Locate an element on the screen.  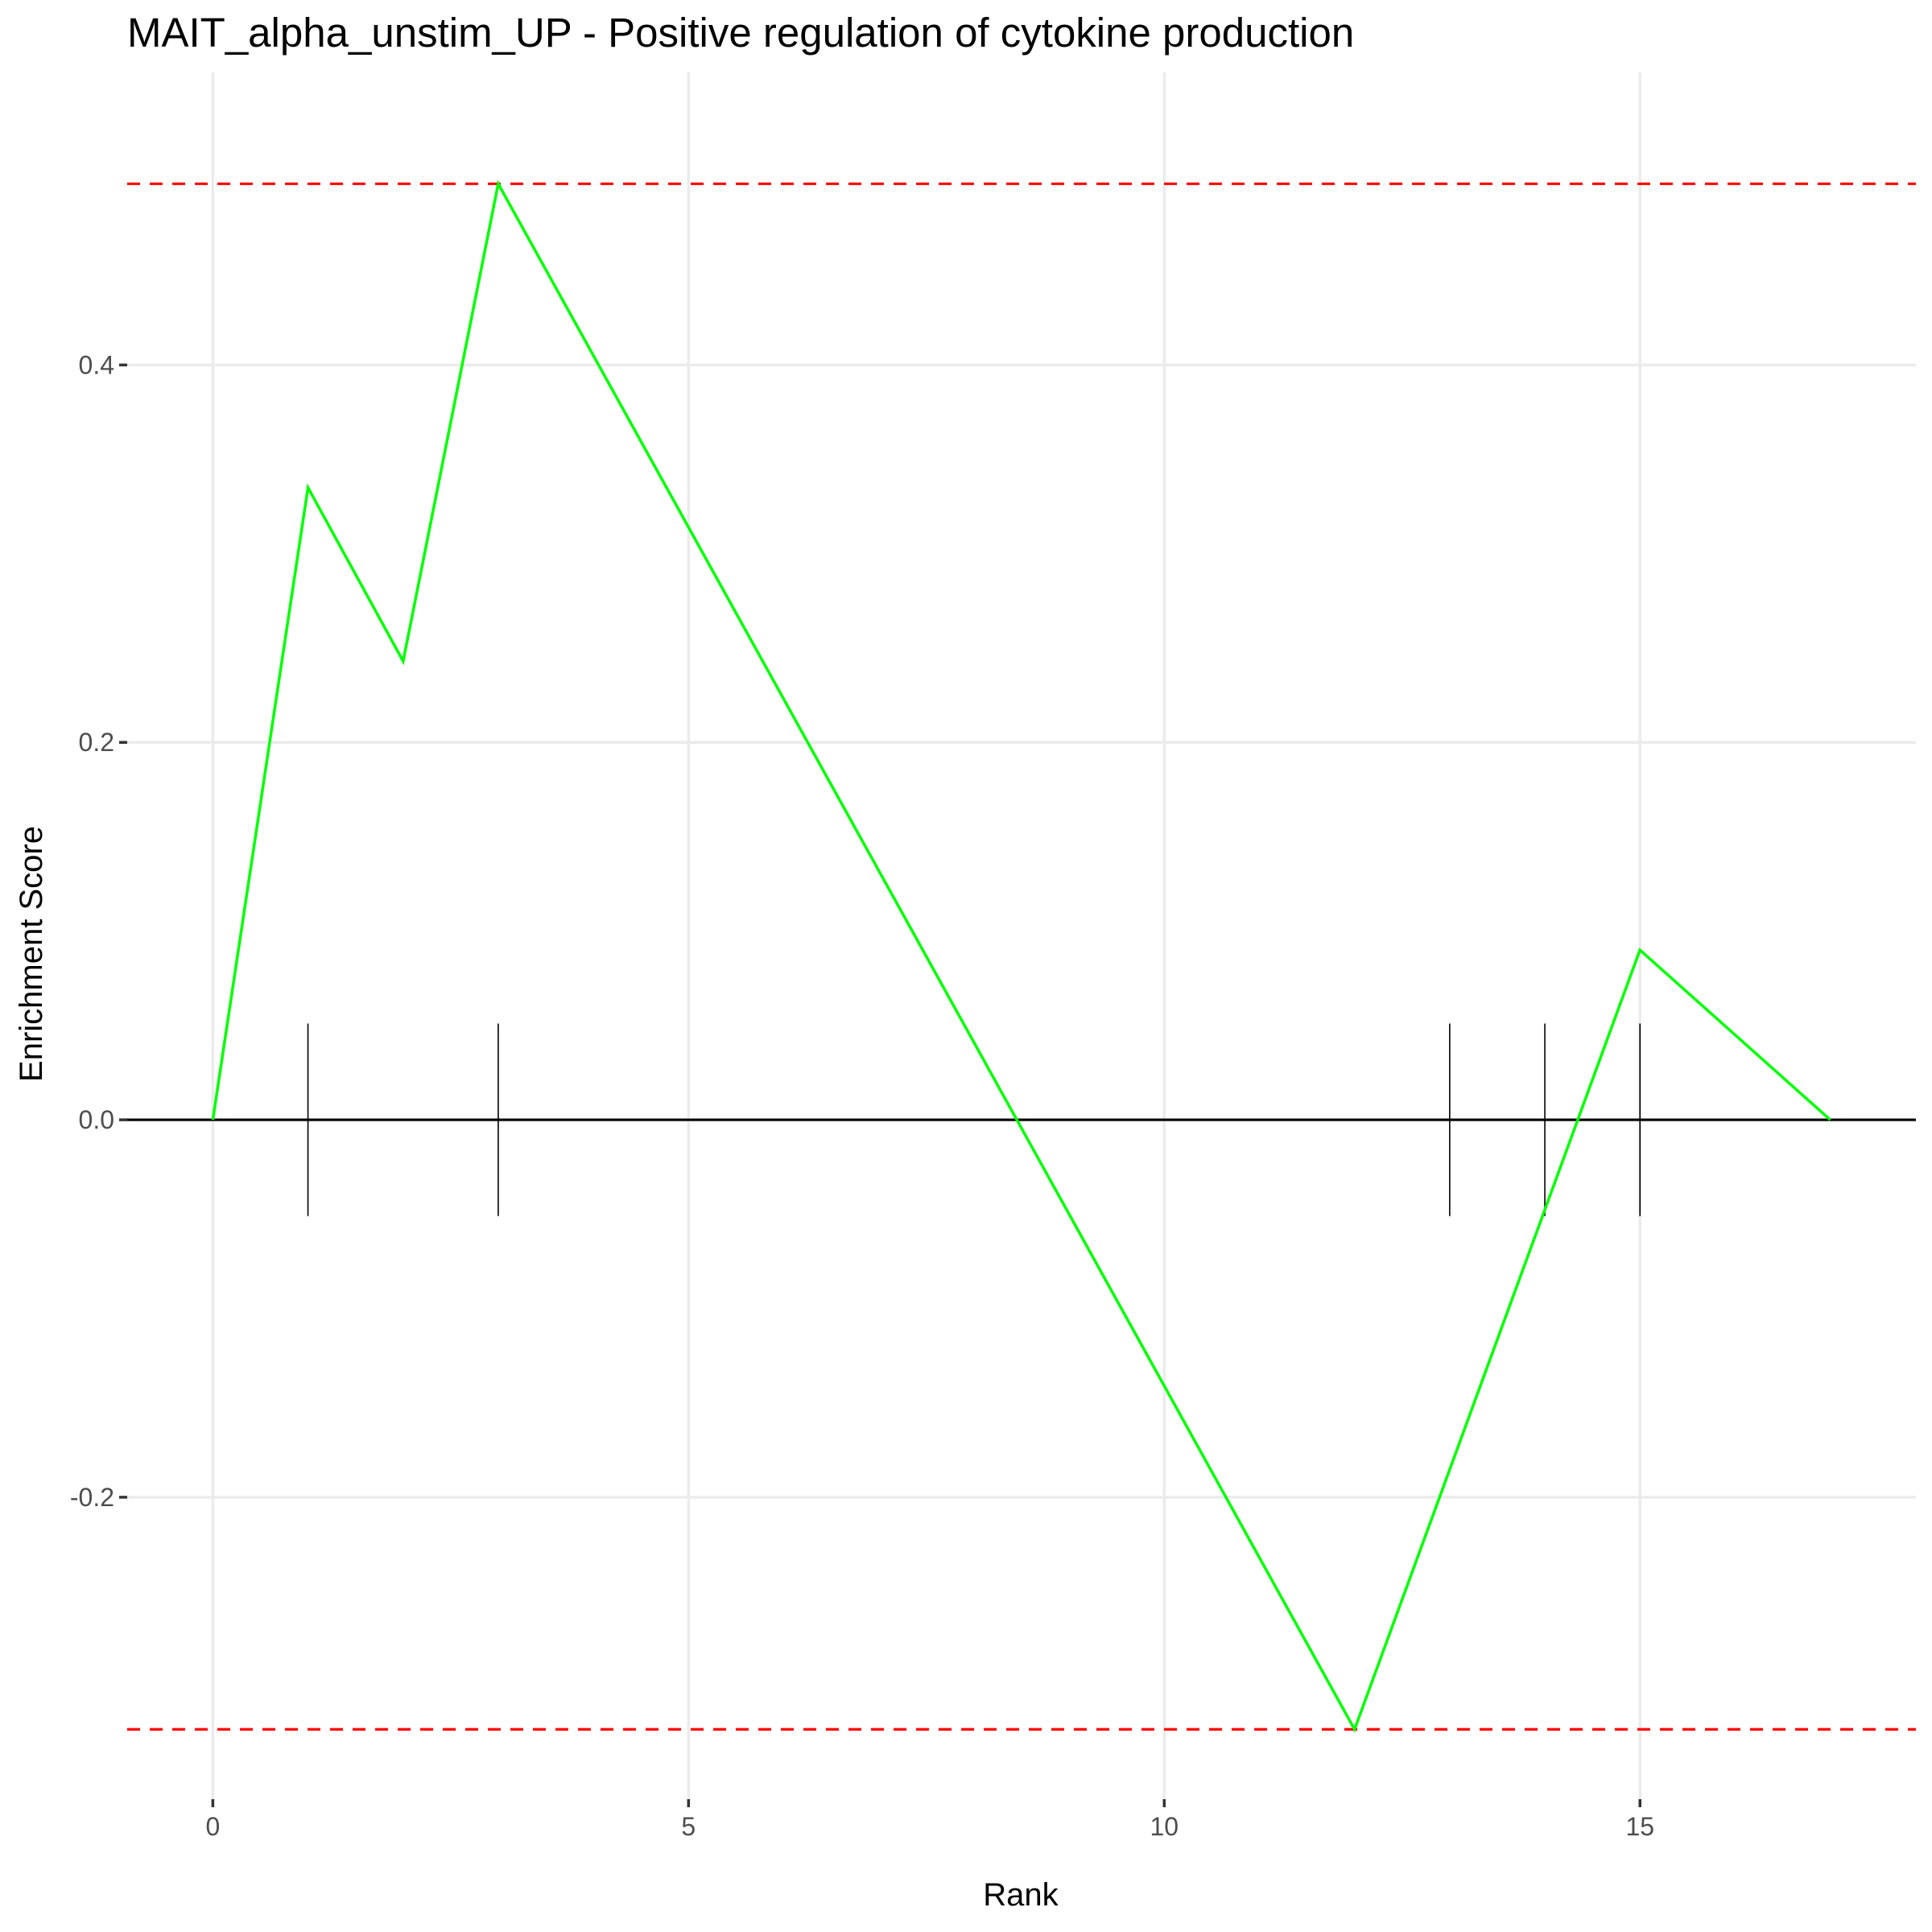
x-axis-label: Rank is located at coordinates (1021, 1895).